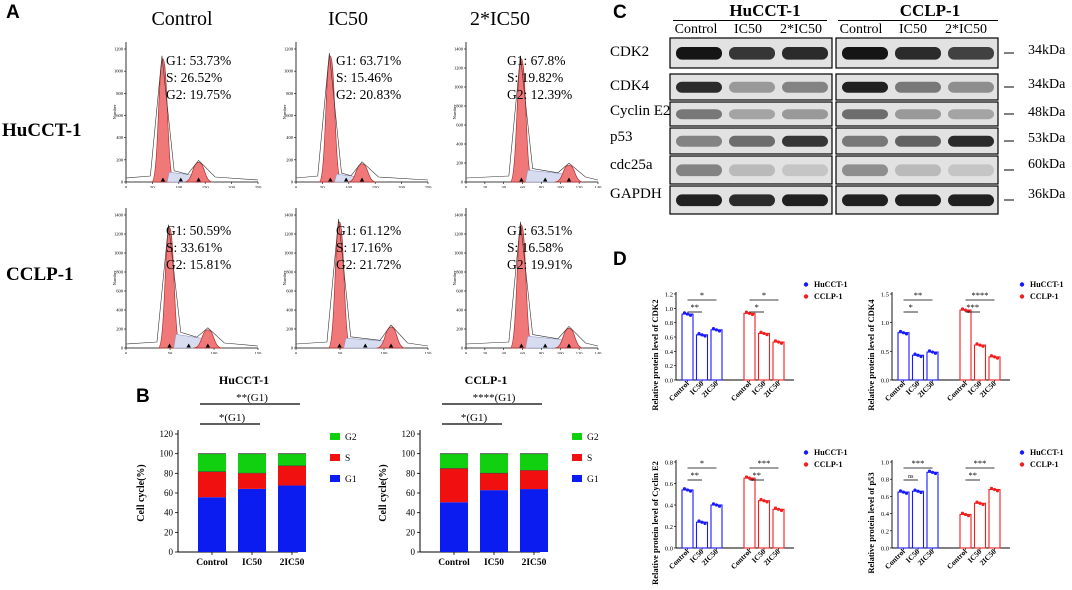  I want to click on bar-g2, so click(494, 463).